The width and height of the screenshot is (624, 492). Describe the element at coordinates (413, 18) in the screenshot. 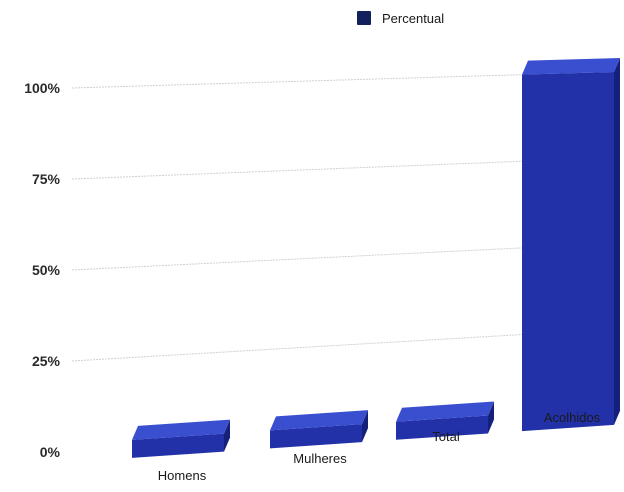

I see `legend-label: Percentual` at that location.